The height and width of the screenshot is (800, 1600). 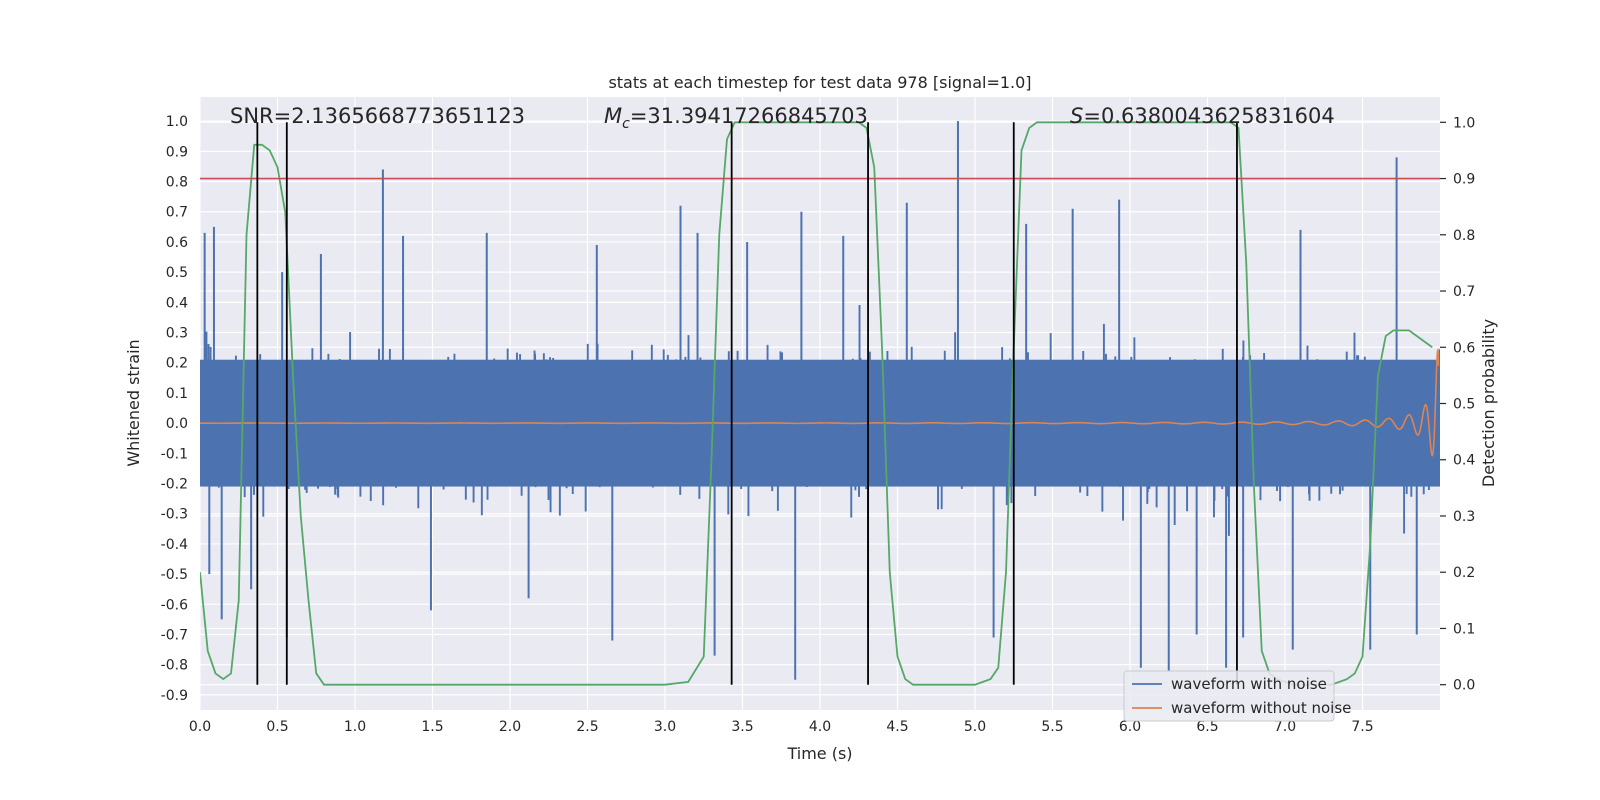 I want to click on y-right-axis-ticks: 1.0 0.9 0.8 0.7 0.6 0.5 0.4 0.3 0.2 0.1 0.0, so click(x=1457, y=404).